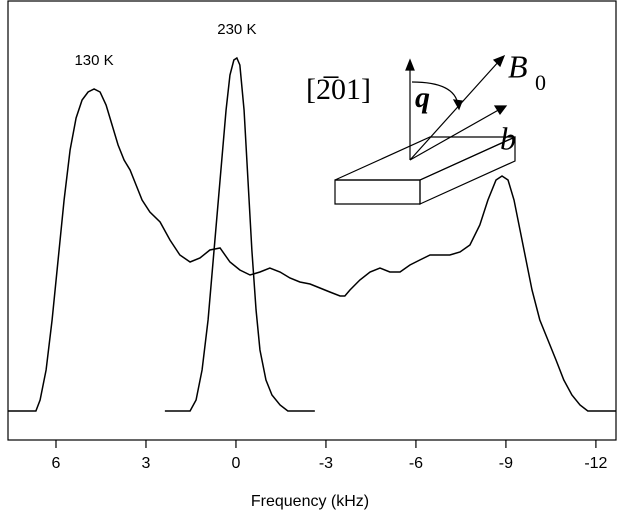 This screenshot has width=619, height=530. Describe the element at coordinates (467, 170) in the screenshot. I see `crystal-side` at that location.